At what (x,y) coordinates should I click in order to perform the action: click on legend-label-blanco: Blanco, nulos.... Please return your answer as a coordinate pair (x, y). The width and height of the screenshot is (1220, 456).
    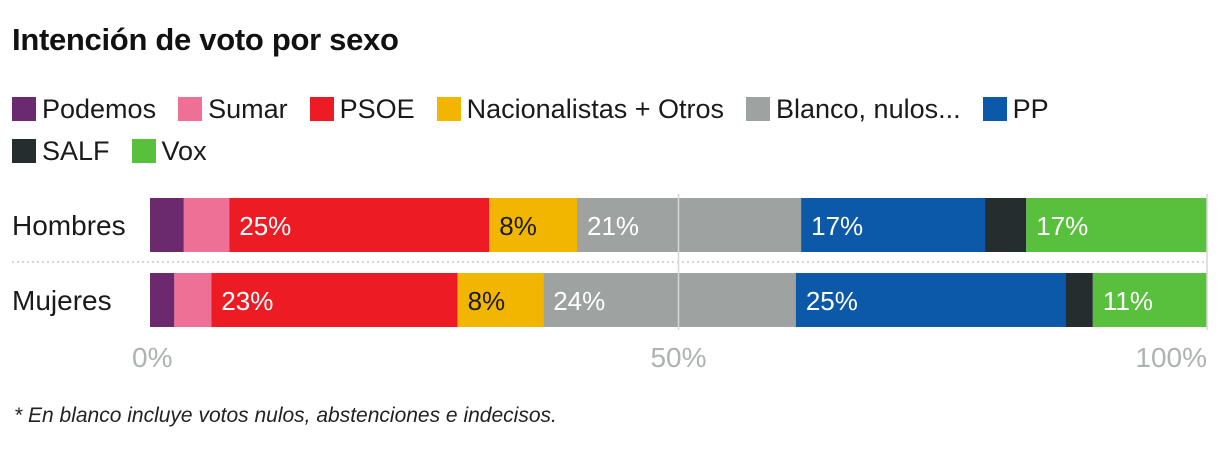
    Looking at the image, I should click on (868, 108).